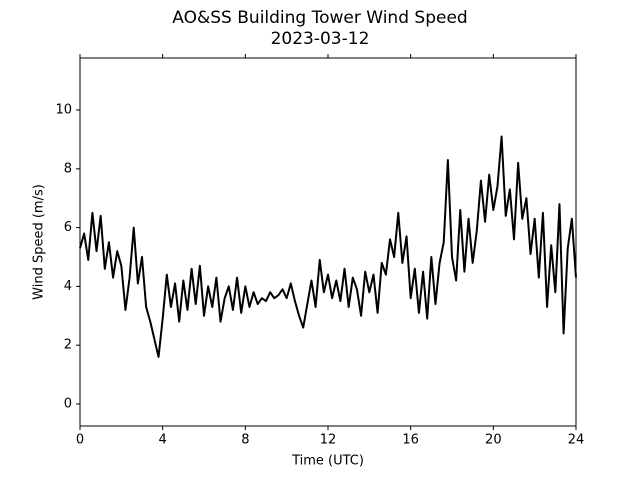 The image size is (640, 484). Describe the element at coordinates (493, 440) in the screenshot. I see `x-tick-label: 20` at that location.